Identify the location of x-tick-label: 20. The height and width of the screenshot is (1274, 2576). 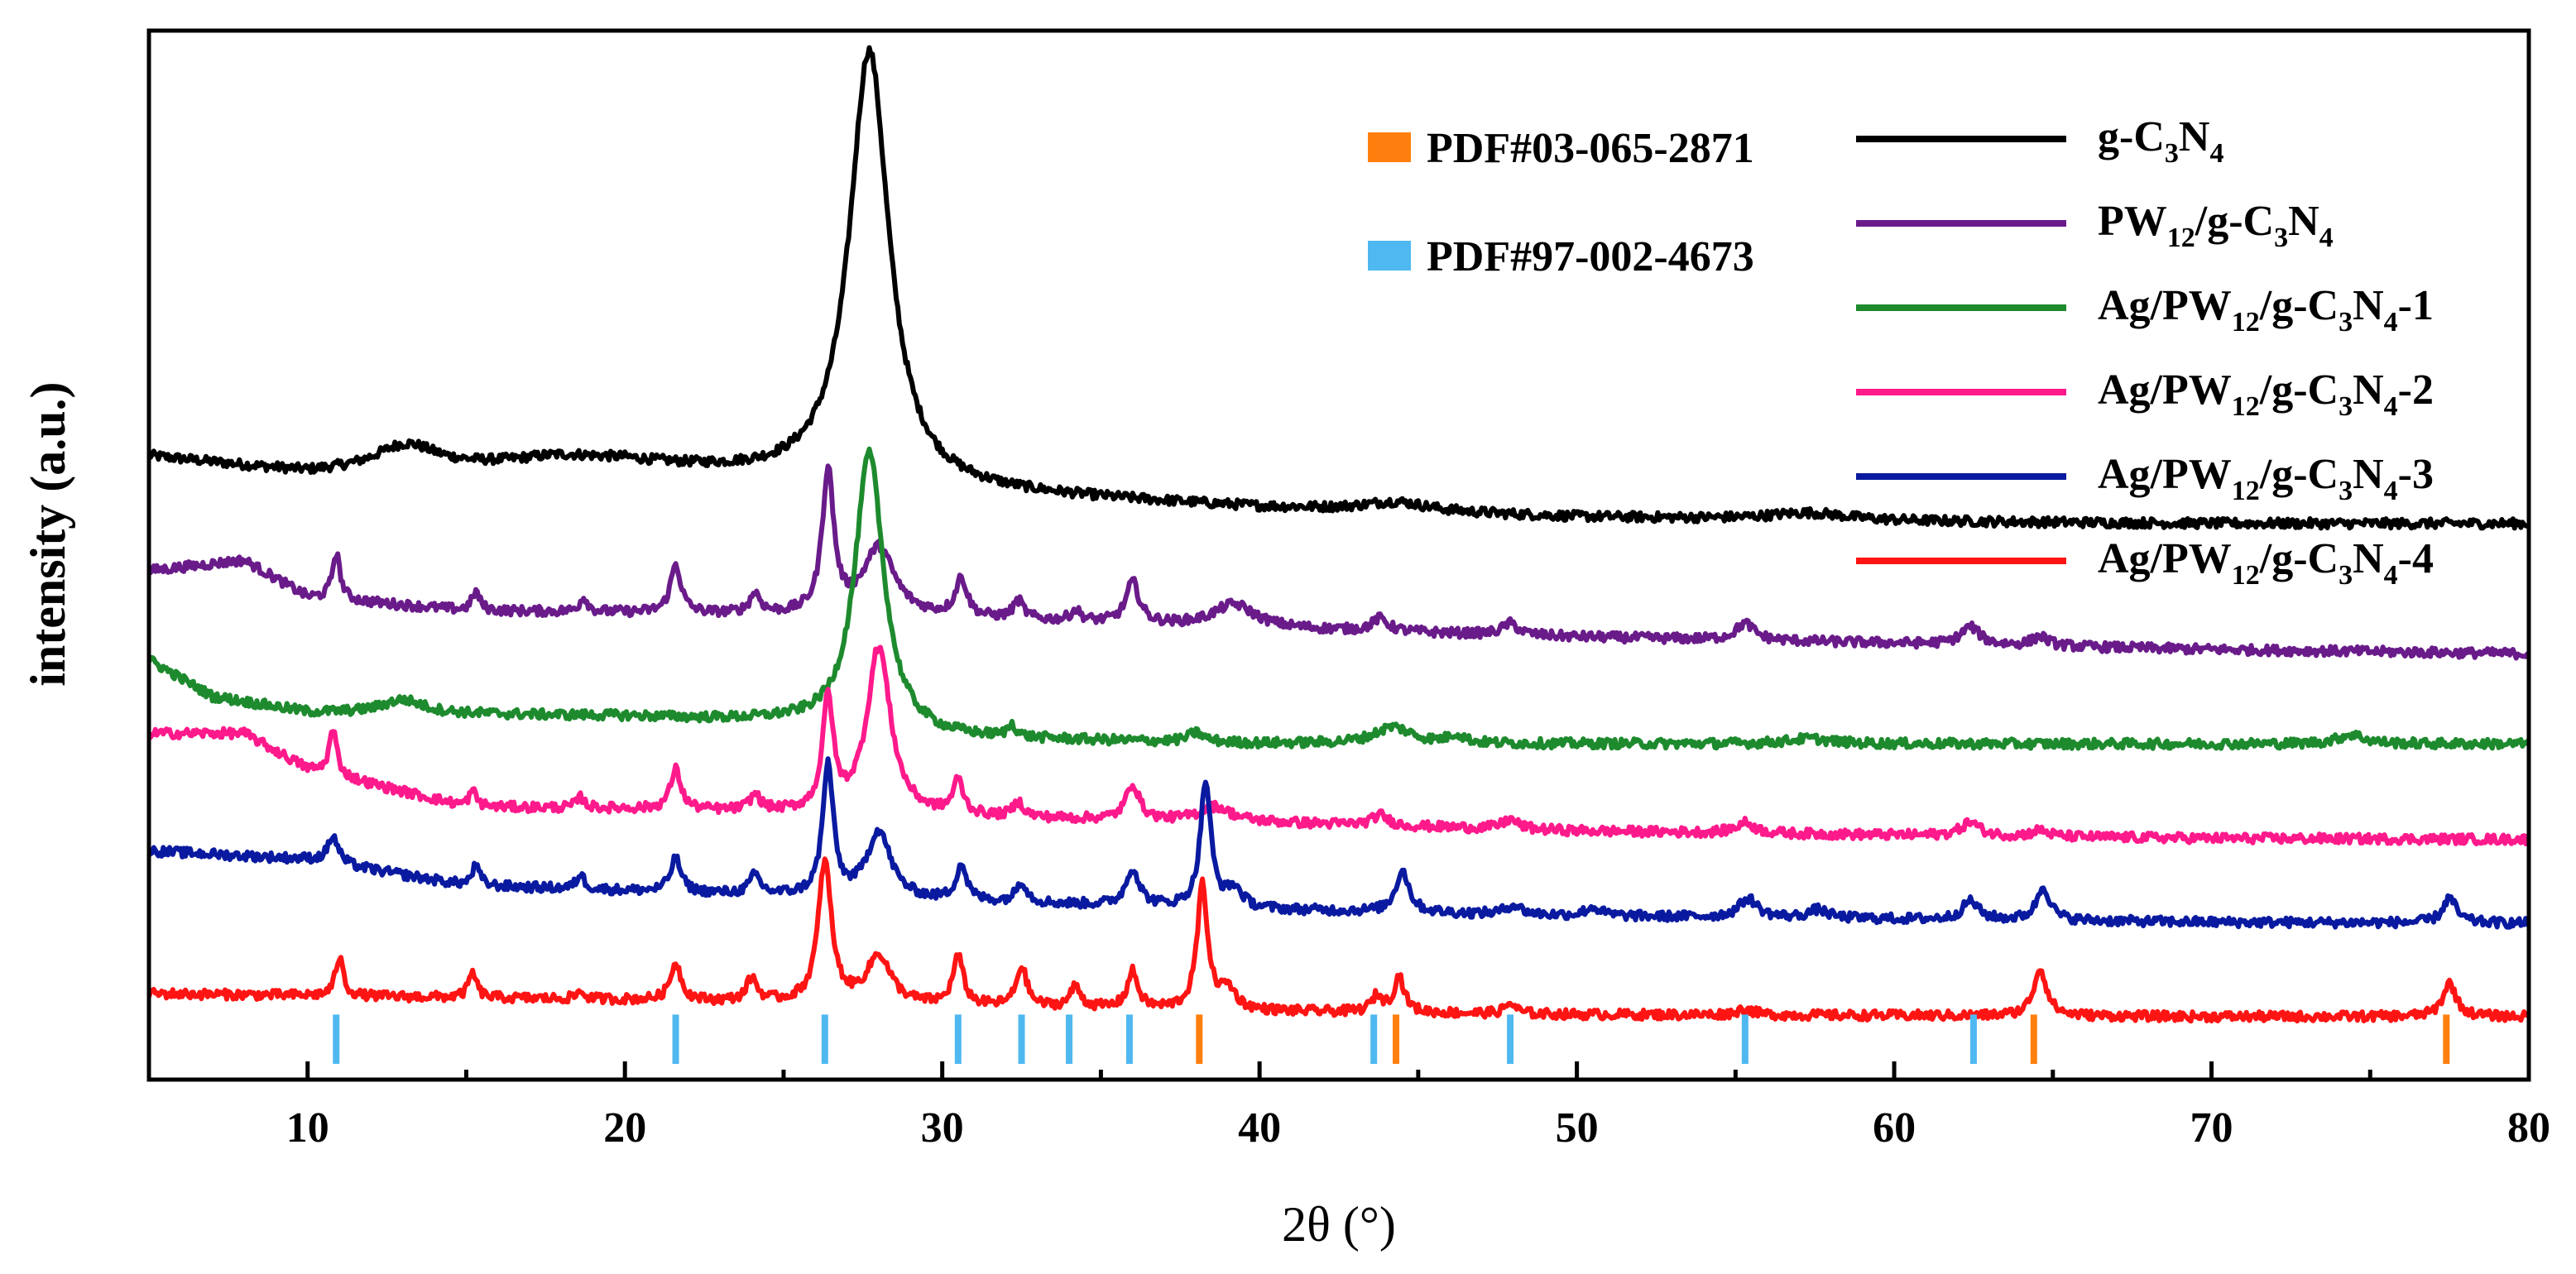
(625, 1128).